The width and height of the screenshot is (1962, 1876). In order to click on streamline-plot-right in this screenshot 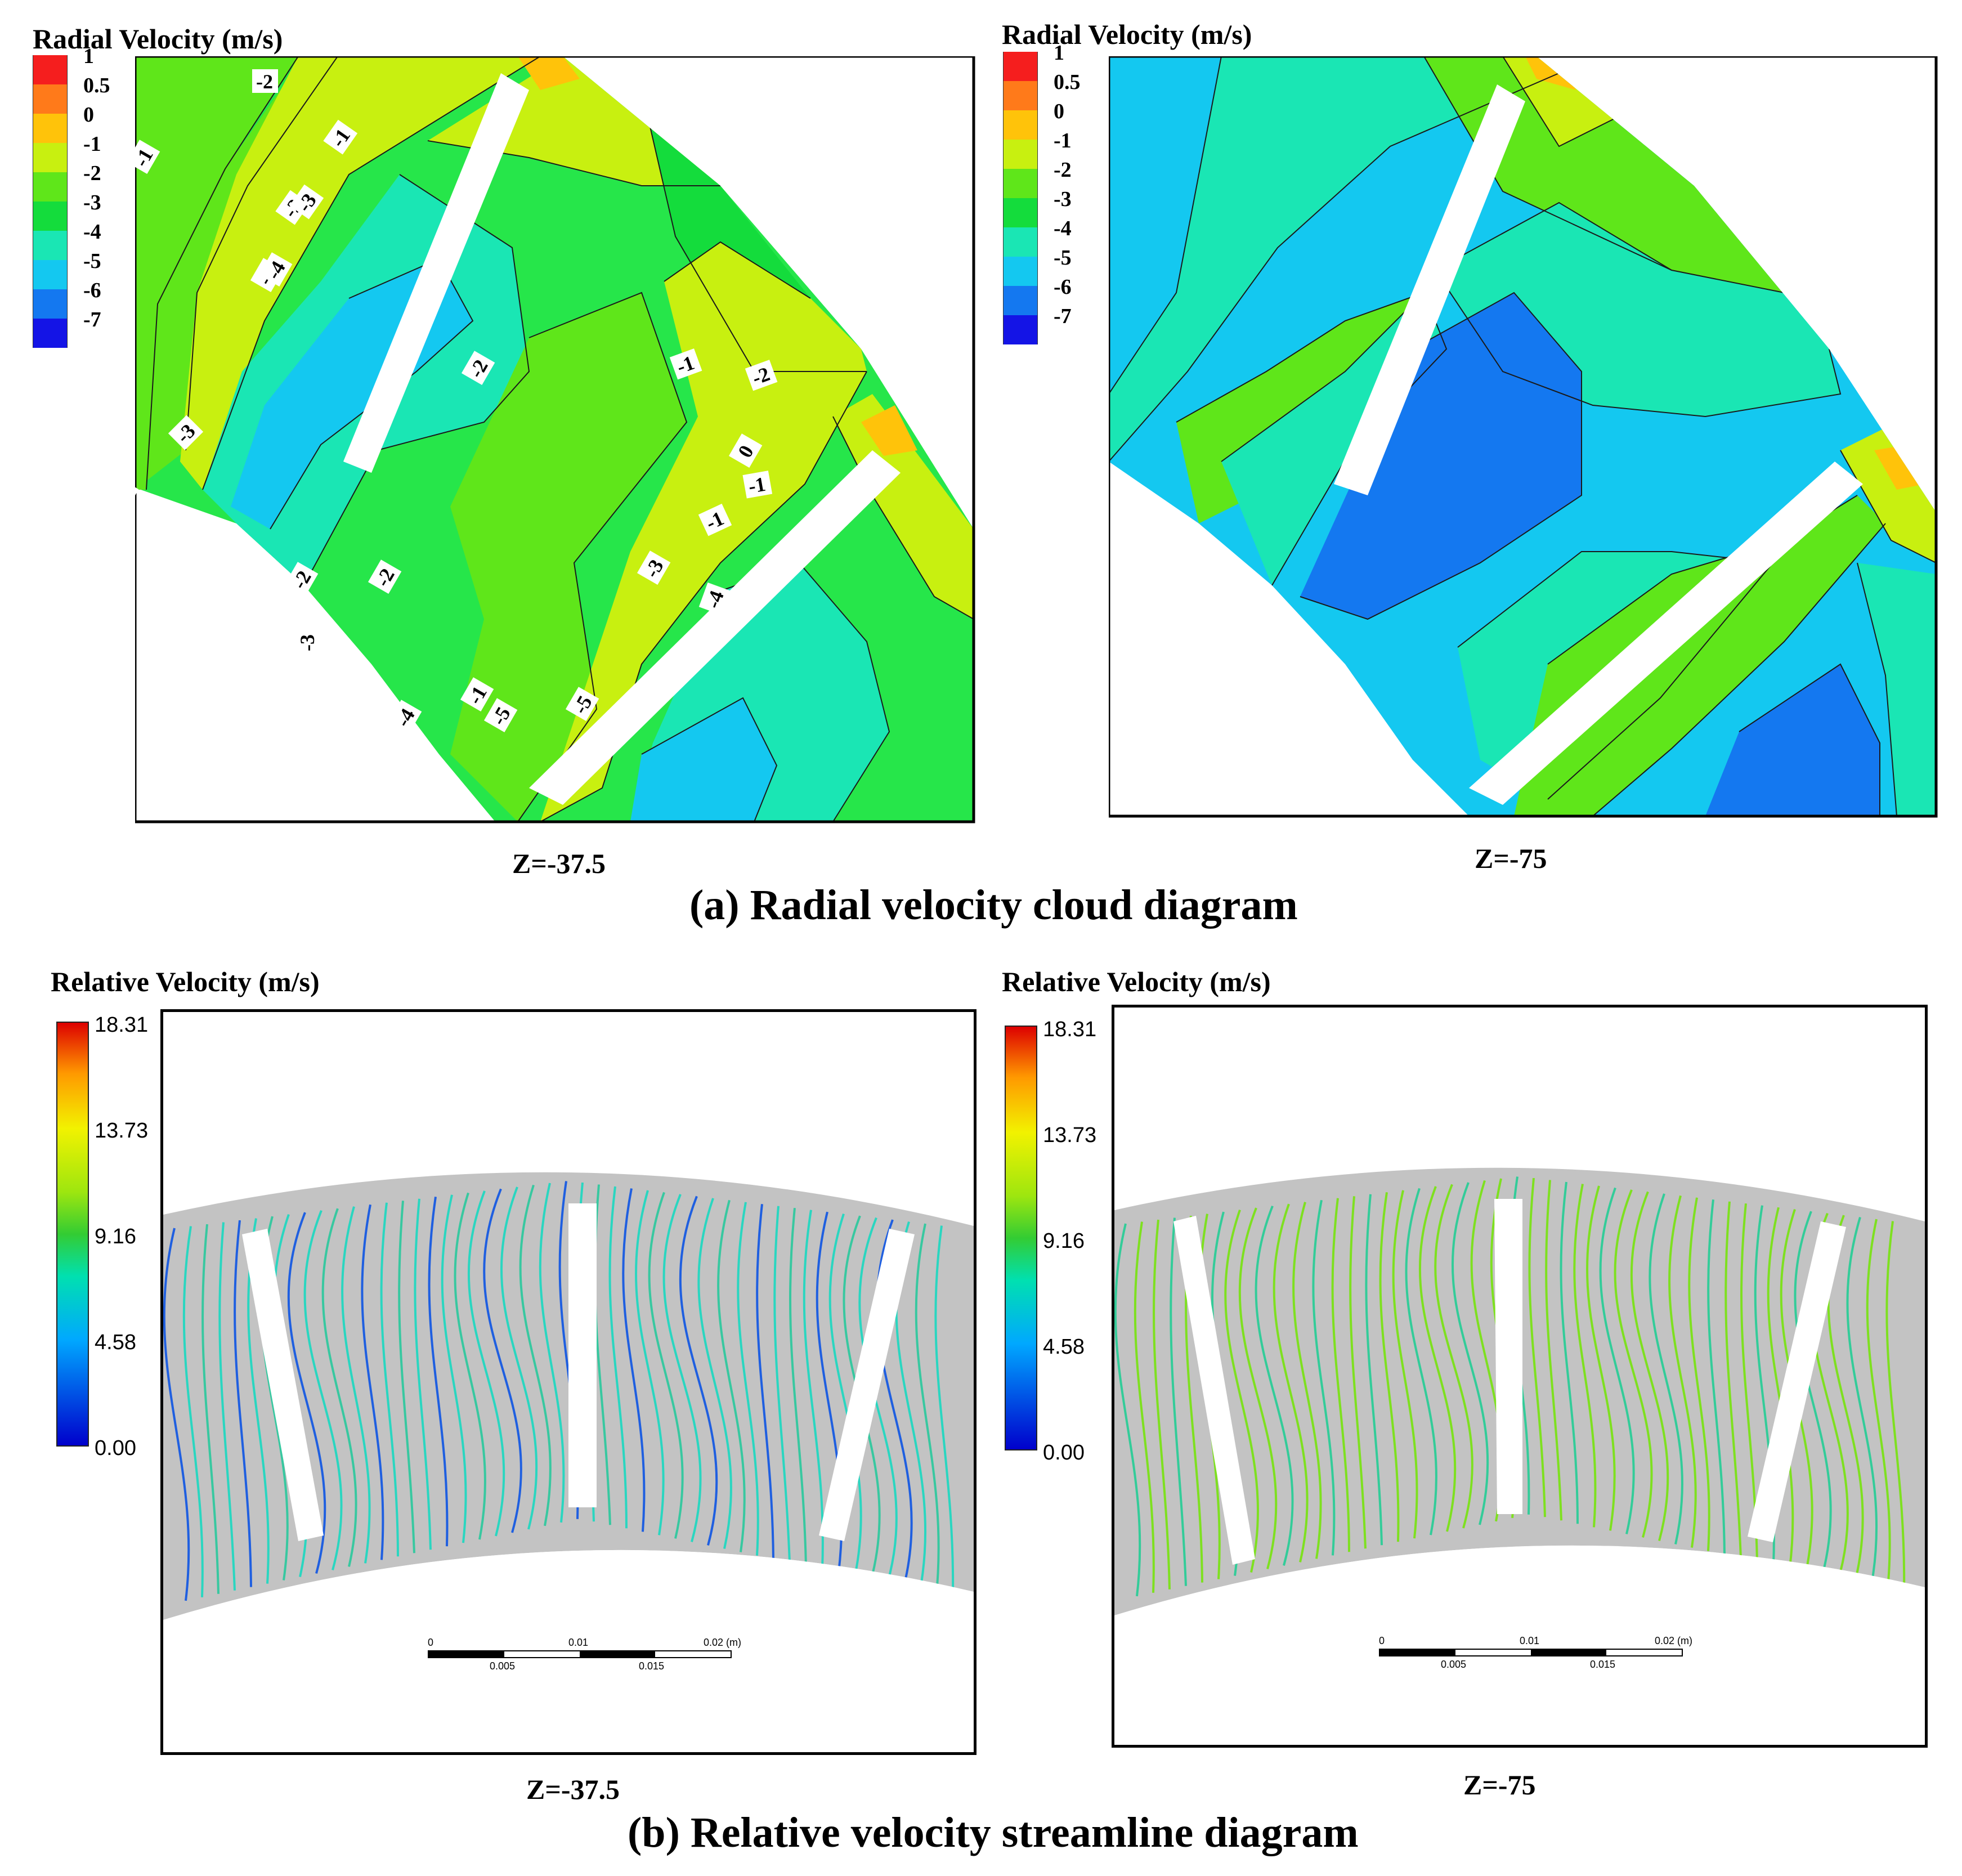, I will do `click(1519, 1456)`.